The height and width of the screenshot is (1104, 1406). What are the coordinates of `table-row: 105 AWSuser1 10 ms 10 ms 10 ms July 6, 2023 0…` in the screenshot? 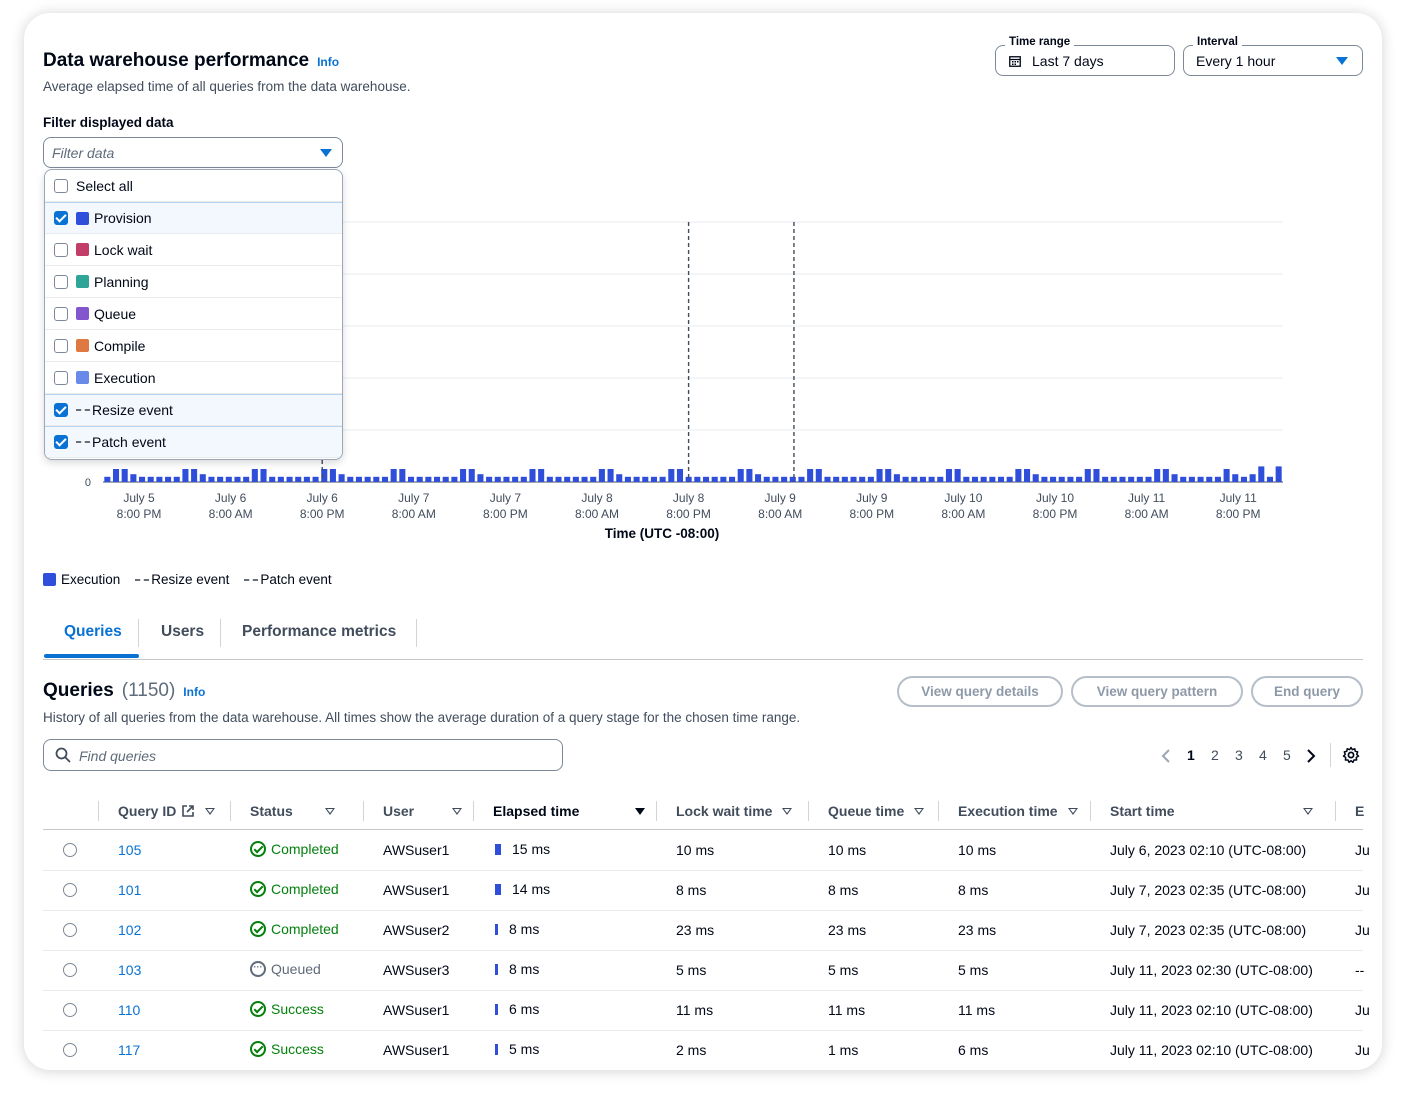 It's located at (706, 851).